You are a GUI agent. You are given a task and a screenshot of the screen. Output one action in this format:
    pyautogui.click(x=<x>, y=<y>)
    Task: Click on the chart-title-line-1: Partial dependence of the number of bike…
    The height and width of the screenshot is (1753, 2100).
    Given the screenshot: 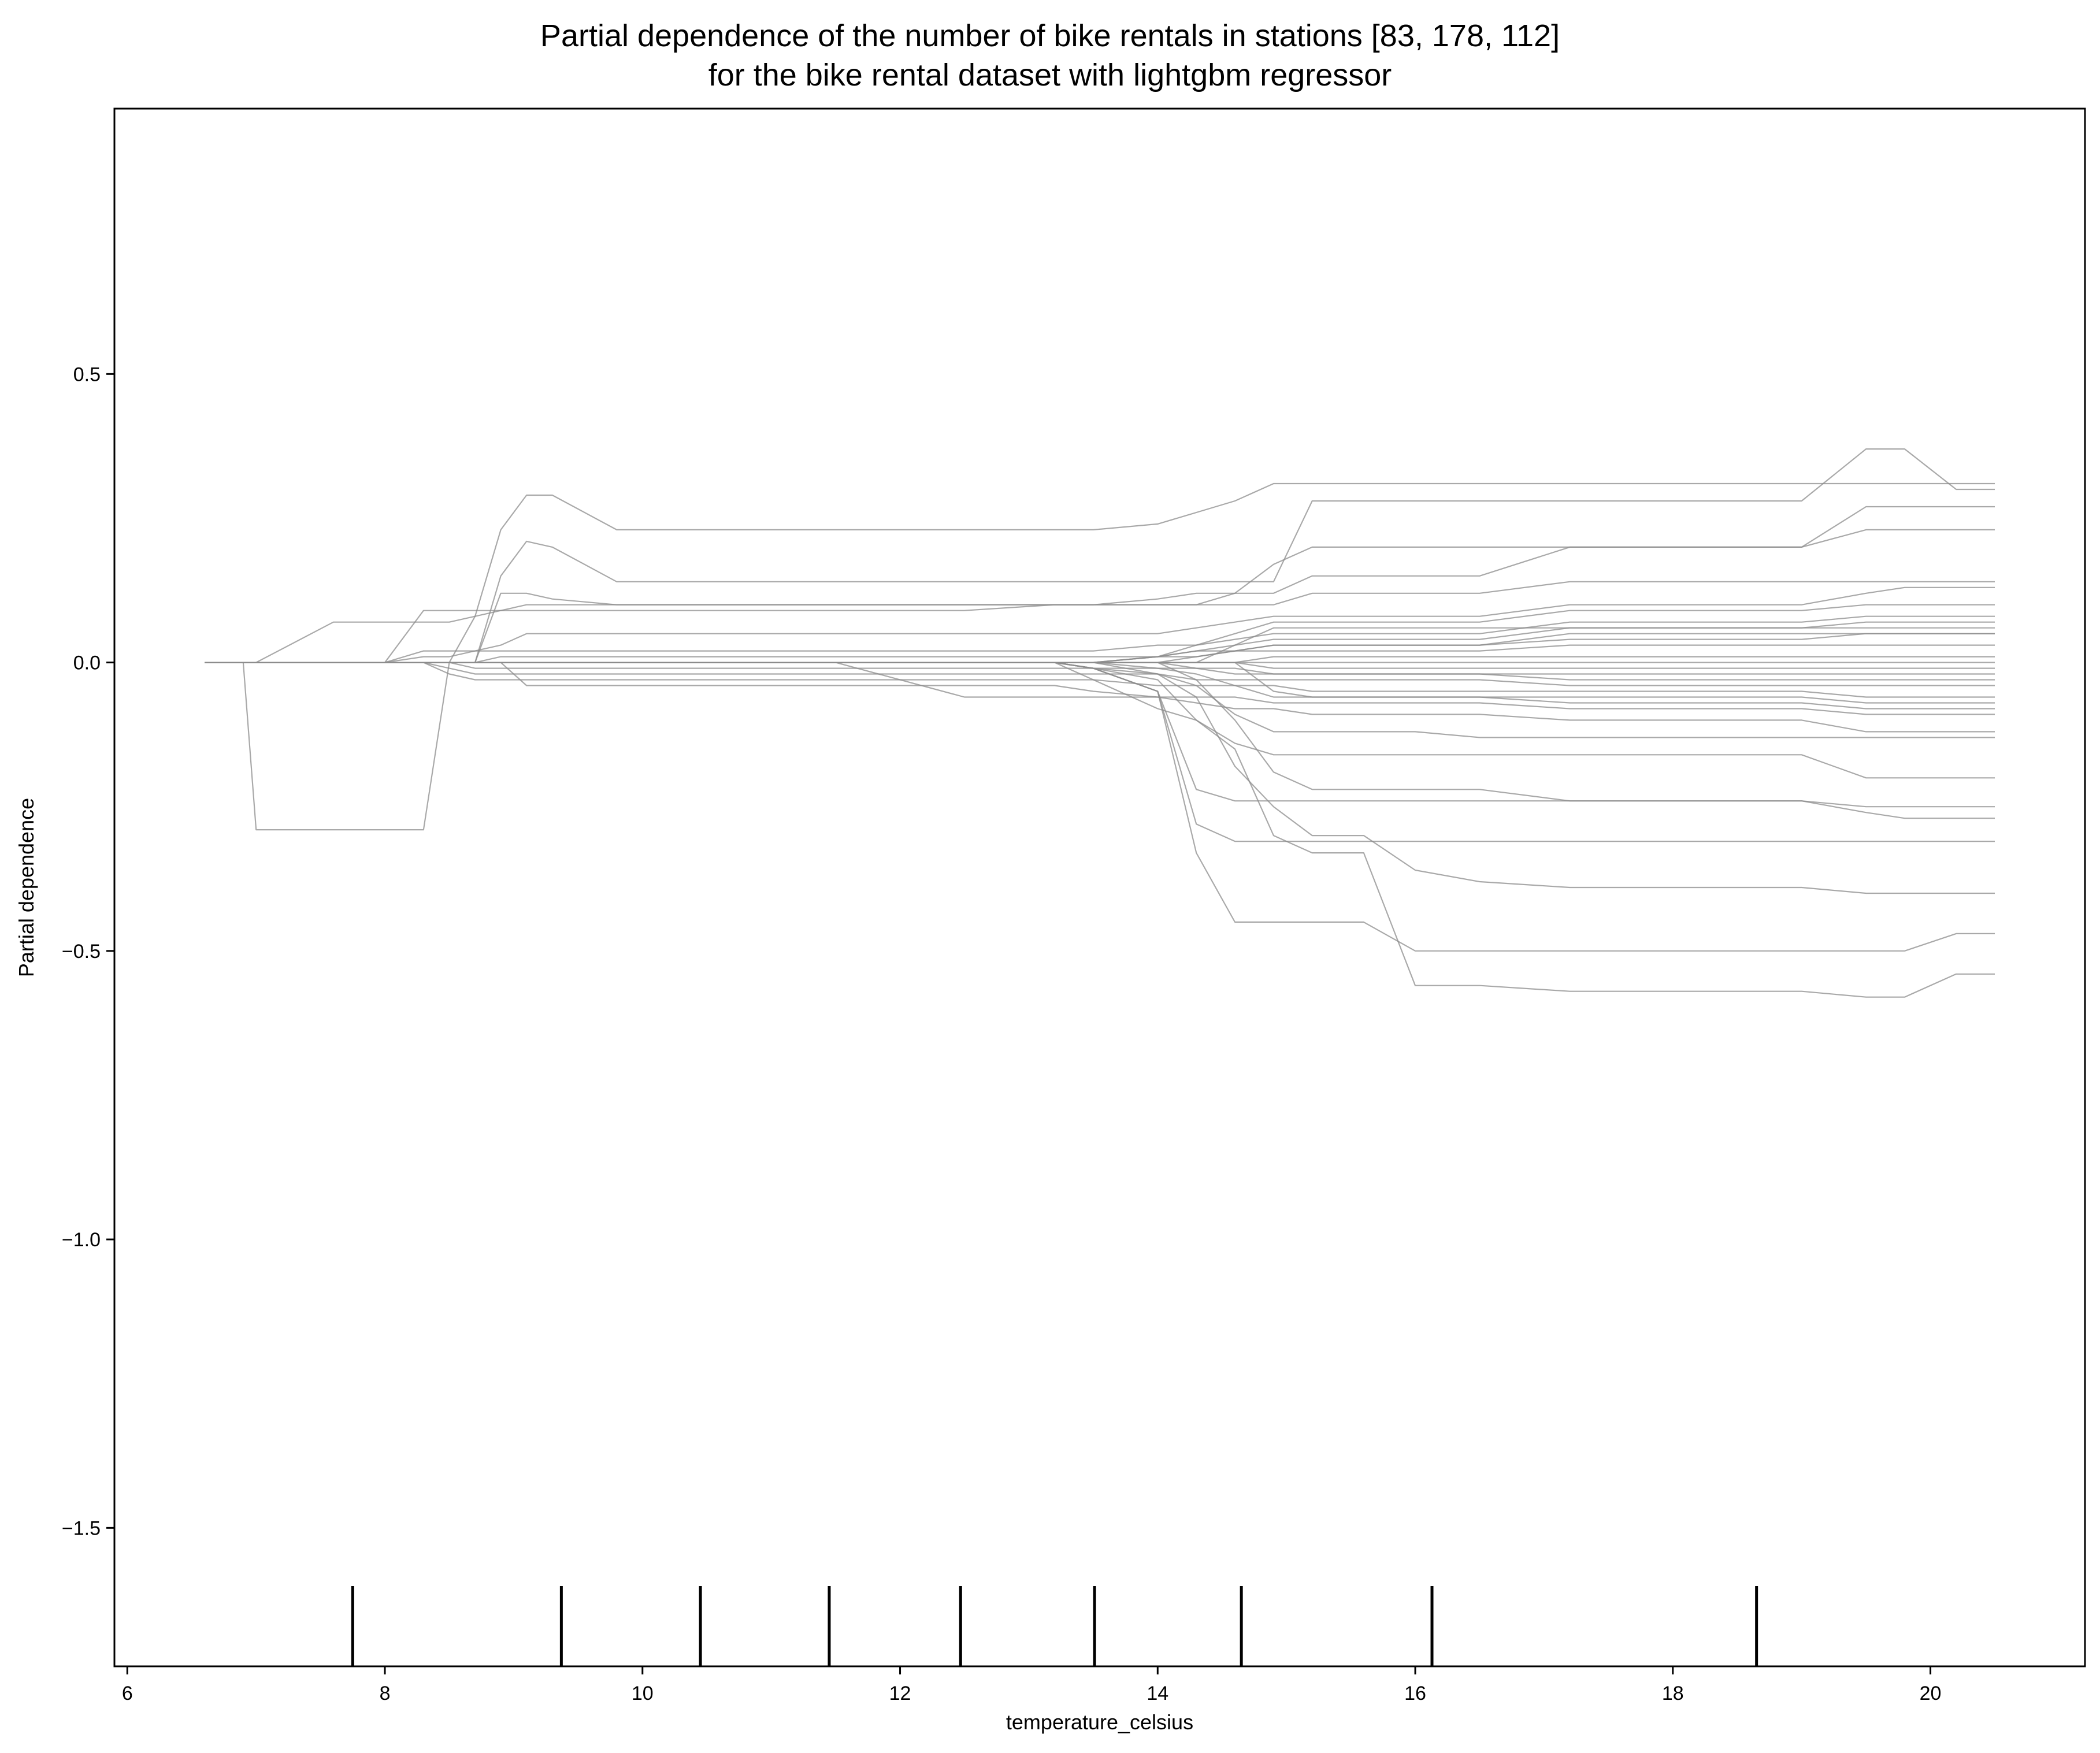 What is the action you would take?
    pyautogui.click(x=1050, y=35)
    